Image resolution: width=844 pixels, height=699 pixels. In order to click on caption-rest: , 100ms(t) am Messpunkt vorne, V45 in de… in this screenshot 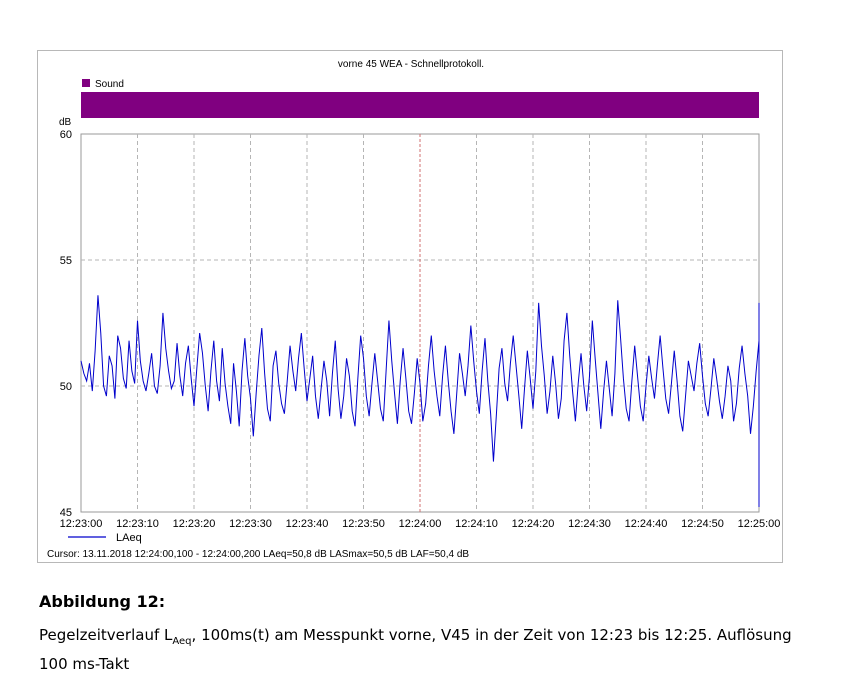, I will do `click(415, 649)`.